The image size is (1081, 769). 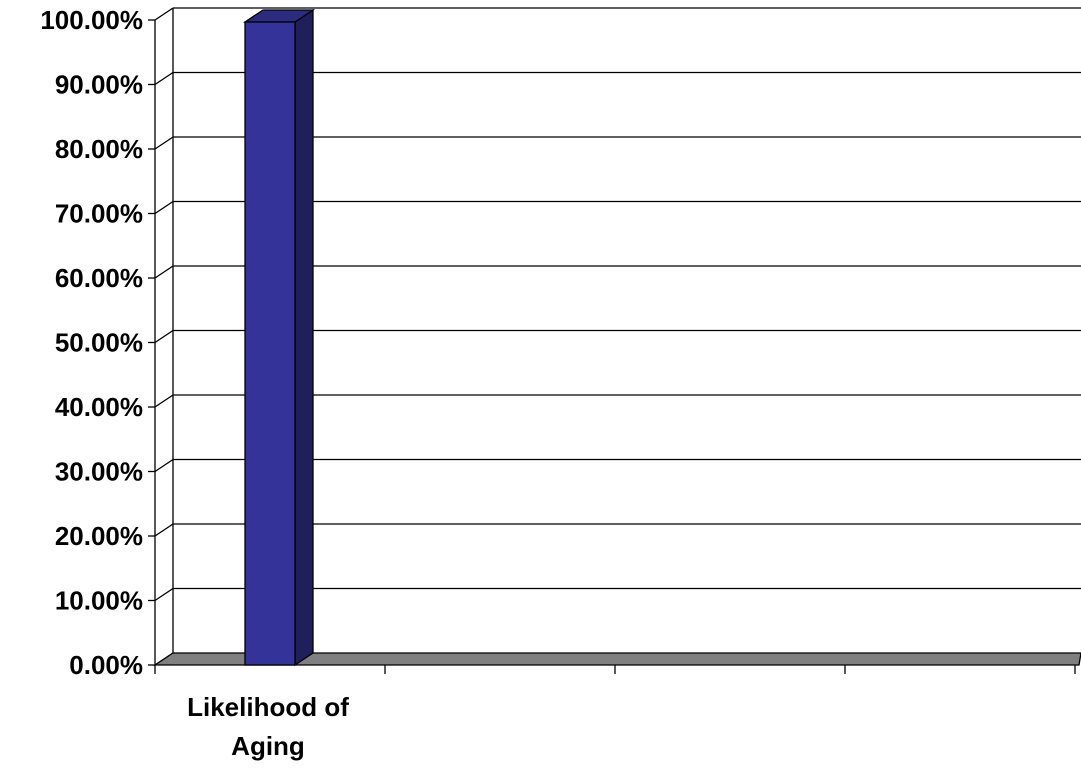 I want to click on y-tick-label: 90.00%, so click(x=99, y=85).